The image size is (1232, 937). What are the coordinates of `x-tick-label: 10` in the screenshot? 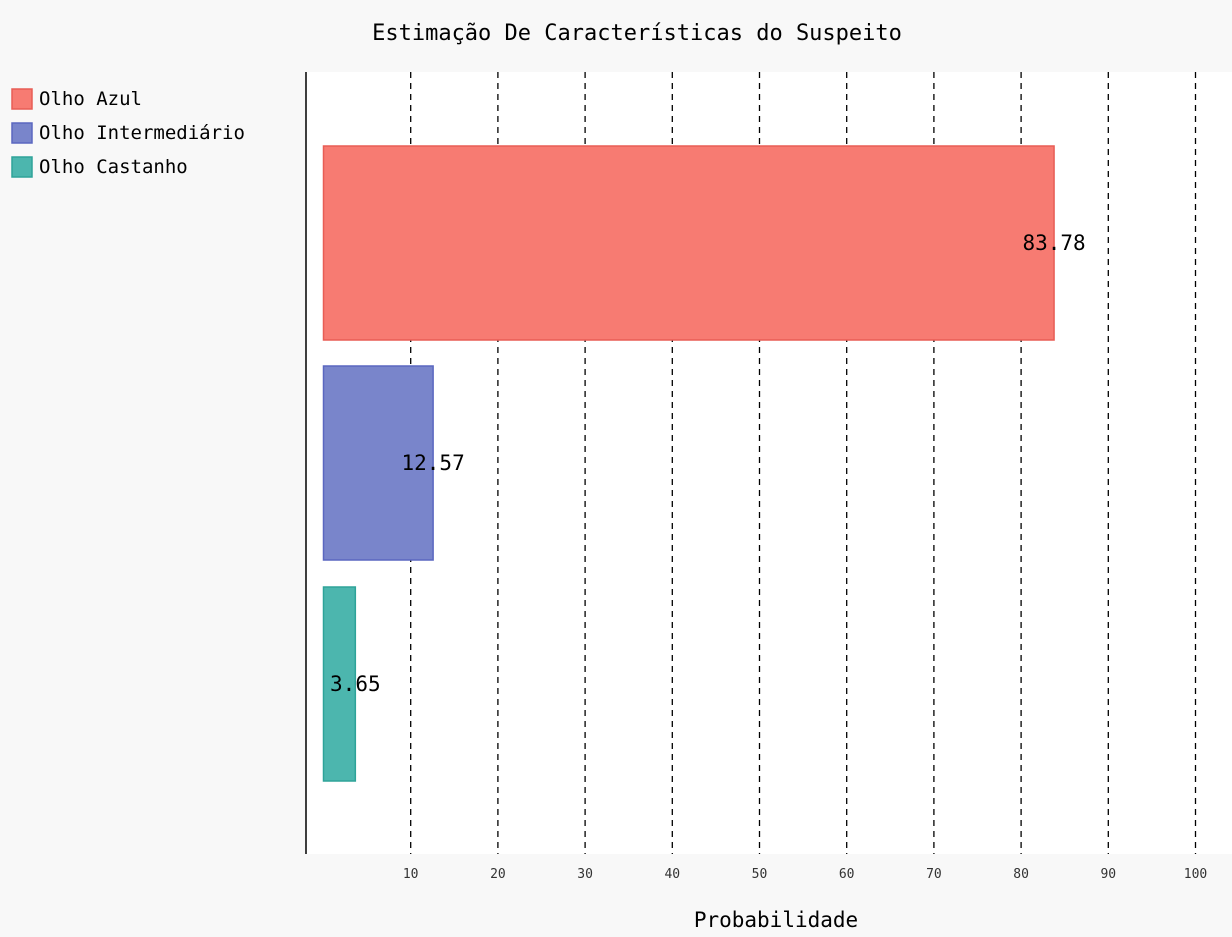 It's located at (411, 874).